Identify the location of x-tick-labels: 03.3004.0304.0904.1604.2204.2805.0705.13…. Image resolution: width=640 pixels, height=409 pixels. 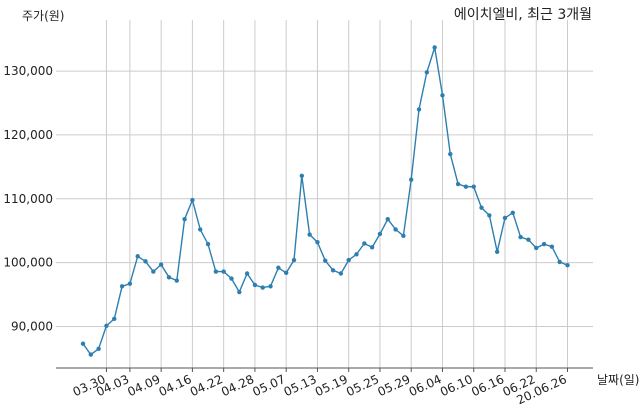
(320, 387).